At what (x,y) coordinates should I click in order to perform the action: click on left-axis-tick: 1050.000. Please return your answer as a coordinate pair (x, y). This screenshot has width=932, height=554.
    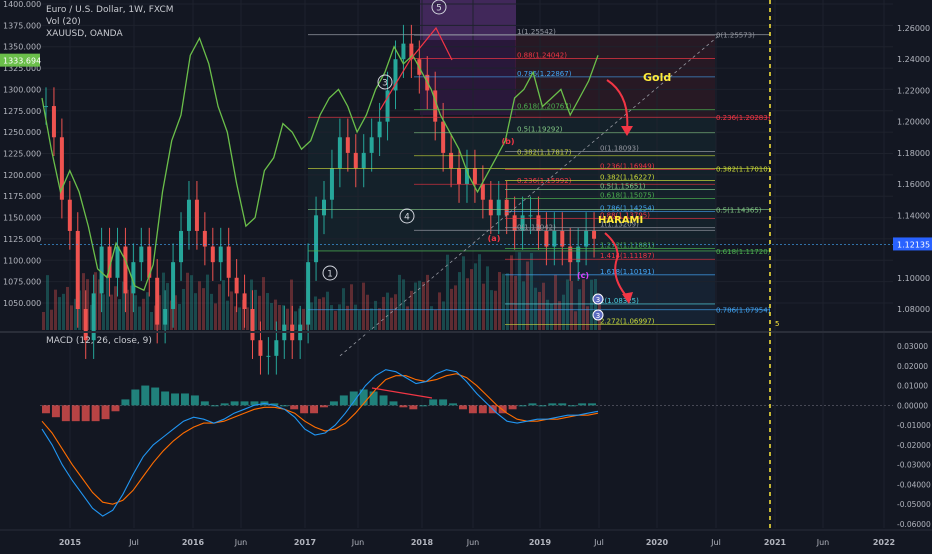
    Looking at the image, I should click on (22, 303).